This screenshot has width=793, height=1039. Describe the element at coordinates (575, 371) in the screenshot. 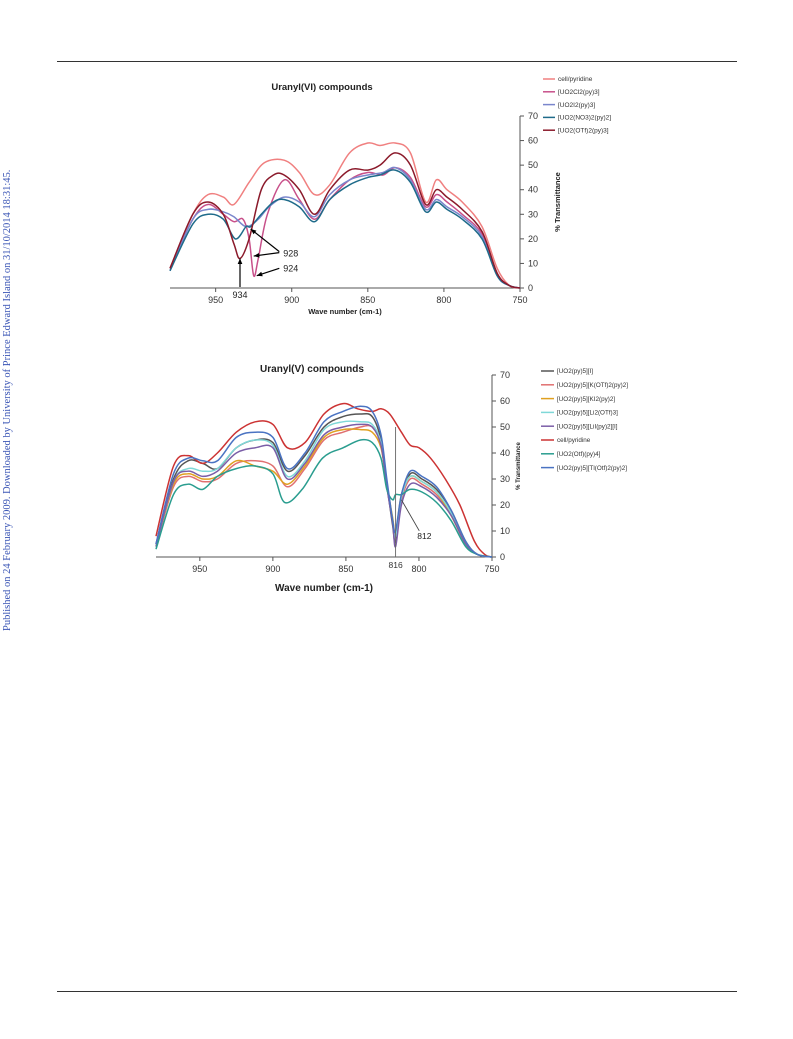

I see `legend-label: [UO2(py)5][I]` at that location.